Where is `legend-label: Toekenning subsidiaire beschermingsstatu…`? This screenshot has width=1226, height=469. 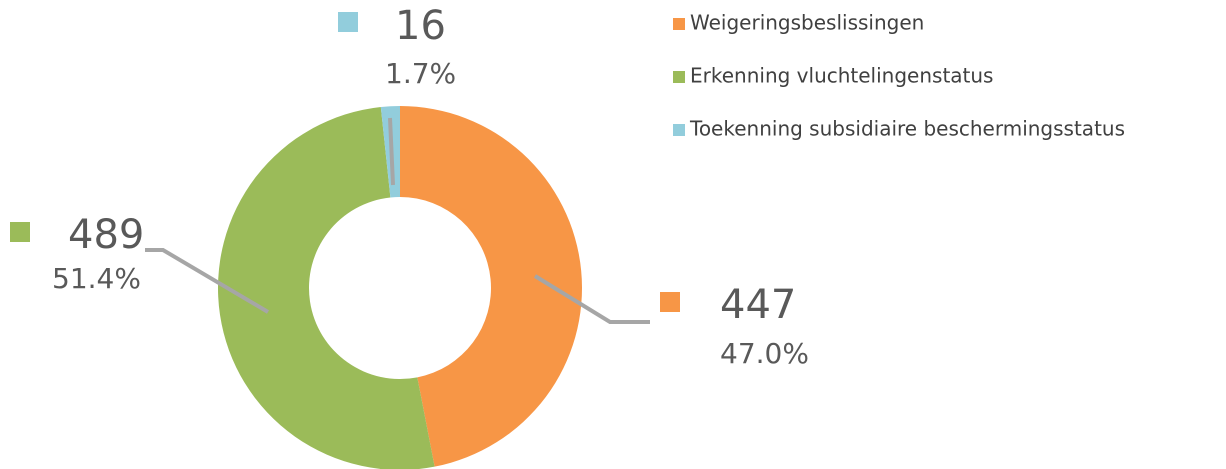 legend-label: Toekenning subsidiaire beschermingsstatu… is located at coordinates (907, 129).